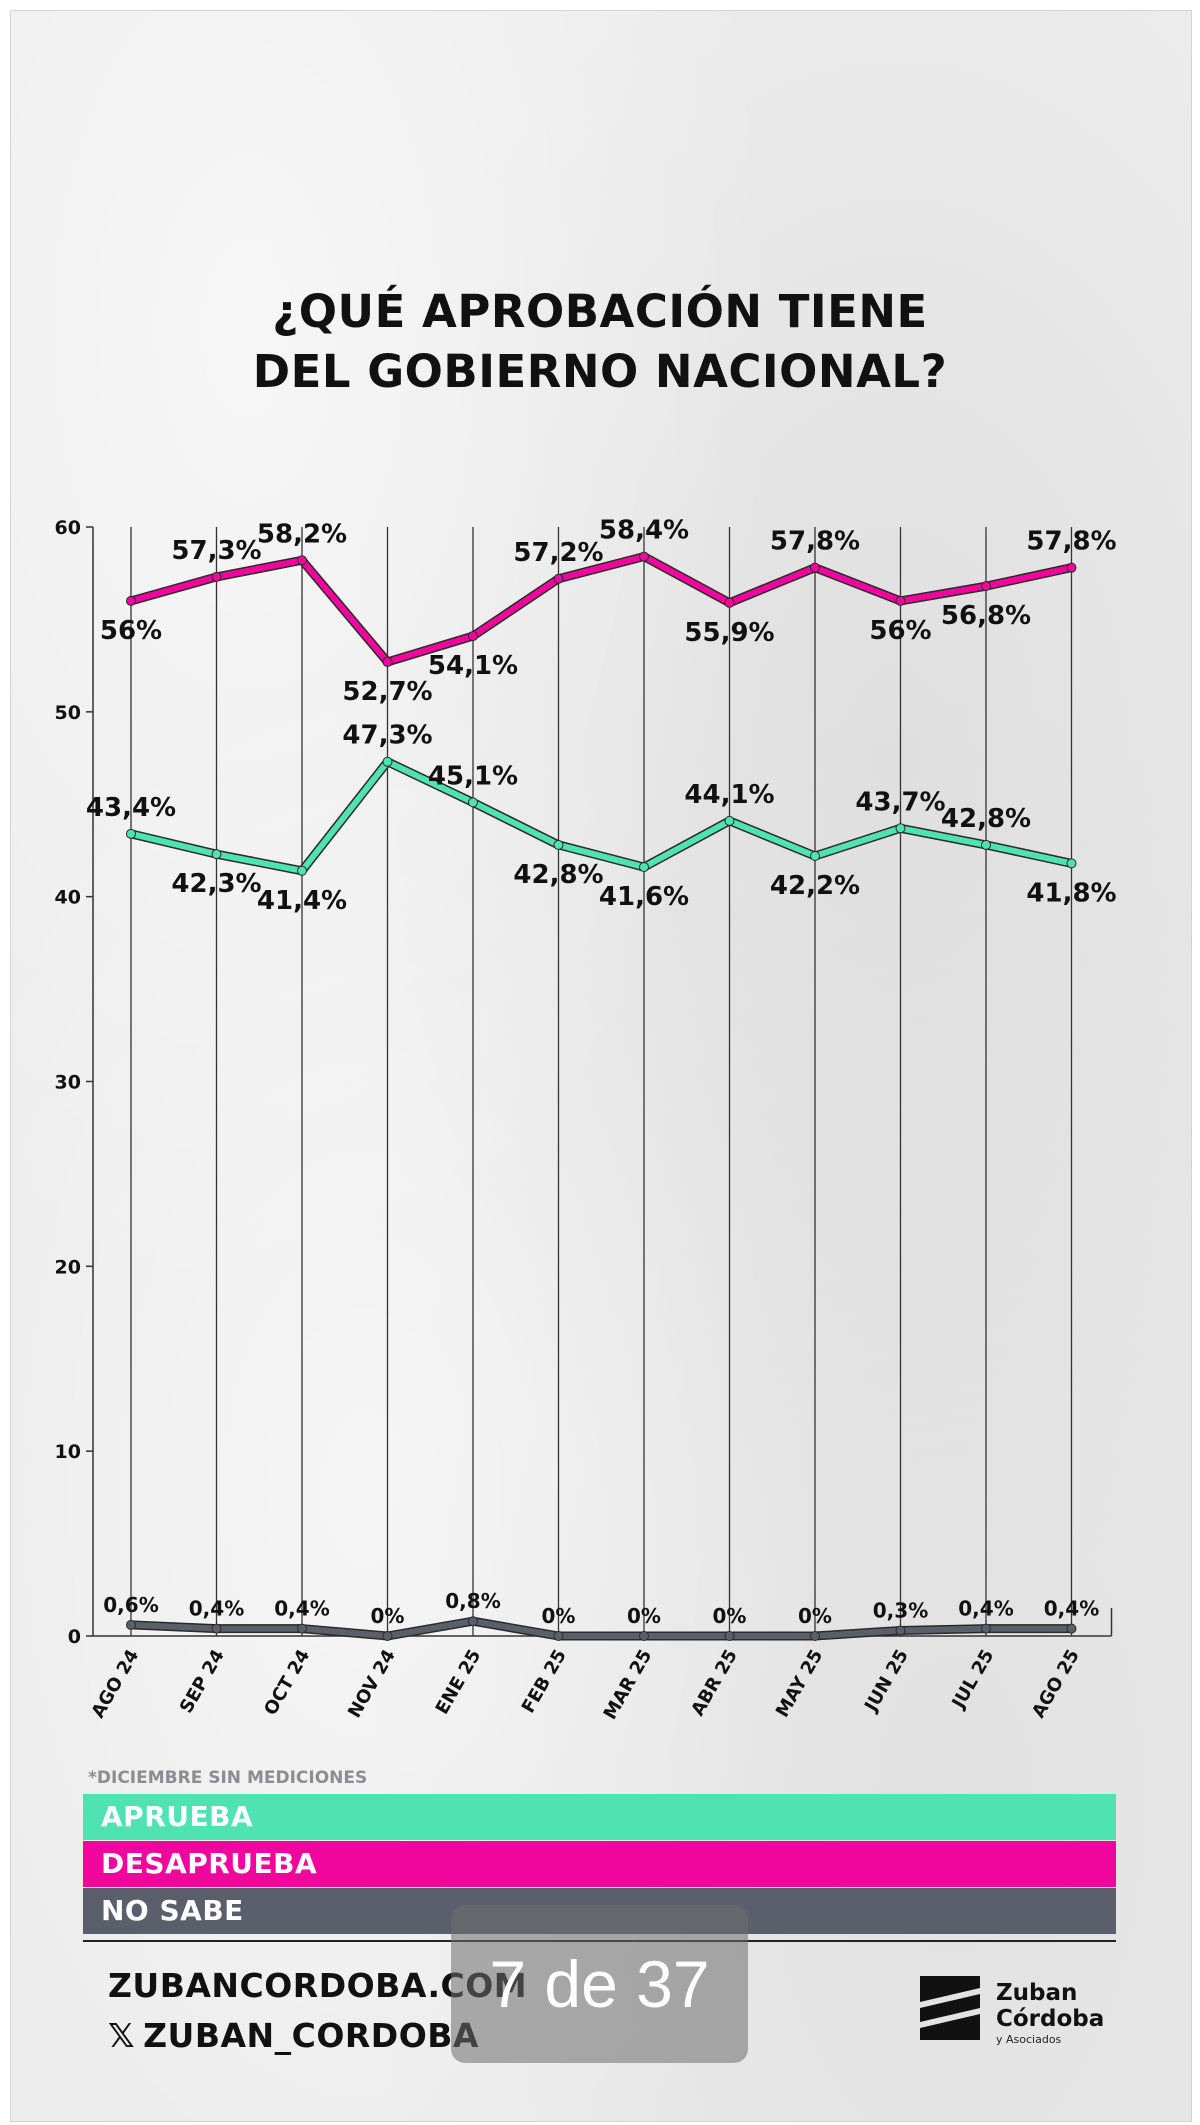  What do you see at coordinates (729, 633) in the screenshot?
I see `data-label-desaprueba: 55,9%` at bounding box center [729, 633].